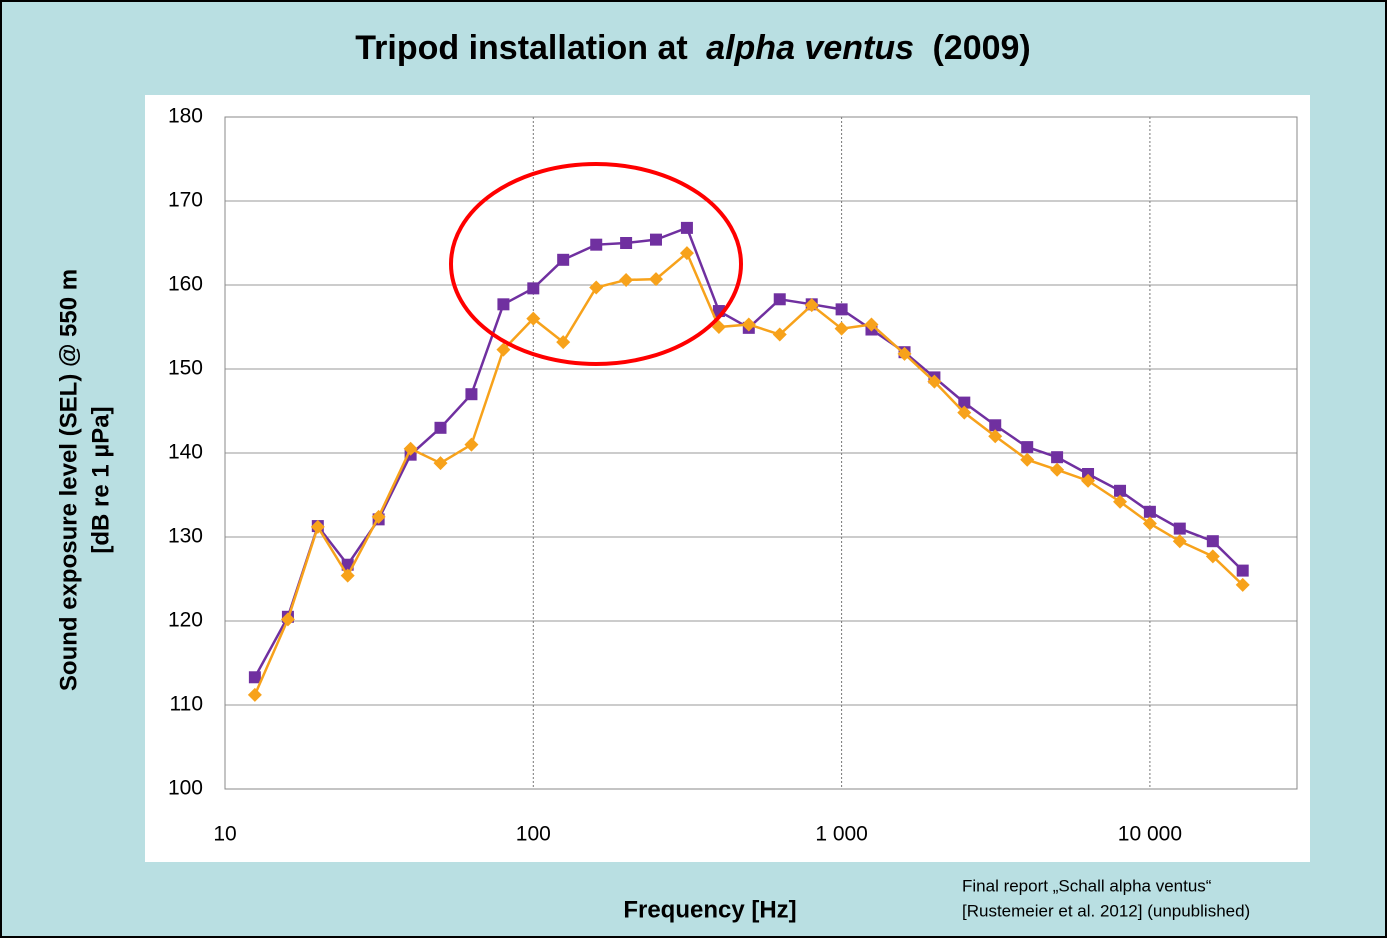 Image resolution: width=1387 pixels, height=938 pixels. What do you see at coordinates (185, 452) in the screenshot?
I see `y-tick-label: 140` at bounding box center [185, 452].